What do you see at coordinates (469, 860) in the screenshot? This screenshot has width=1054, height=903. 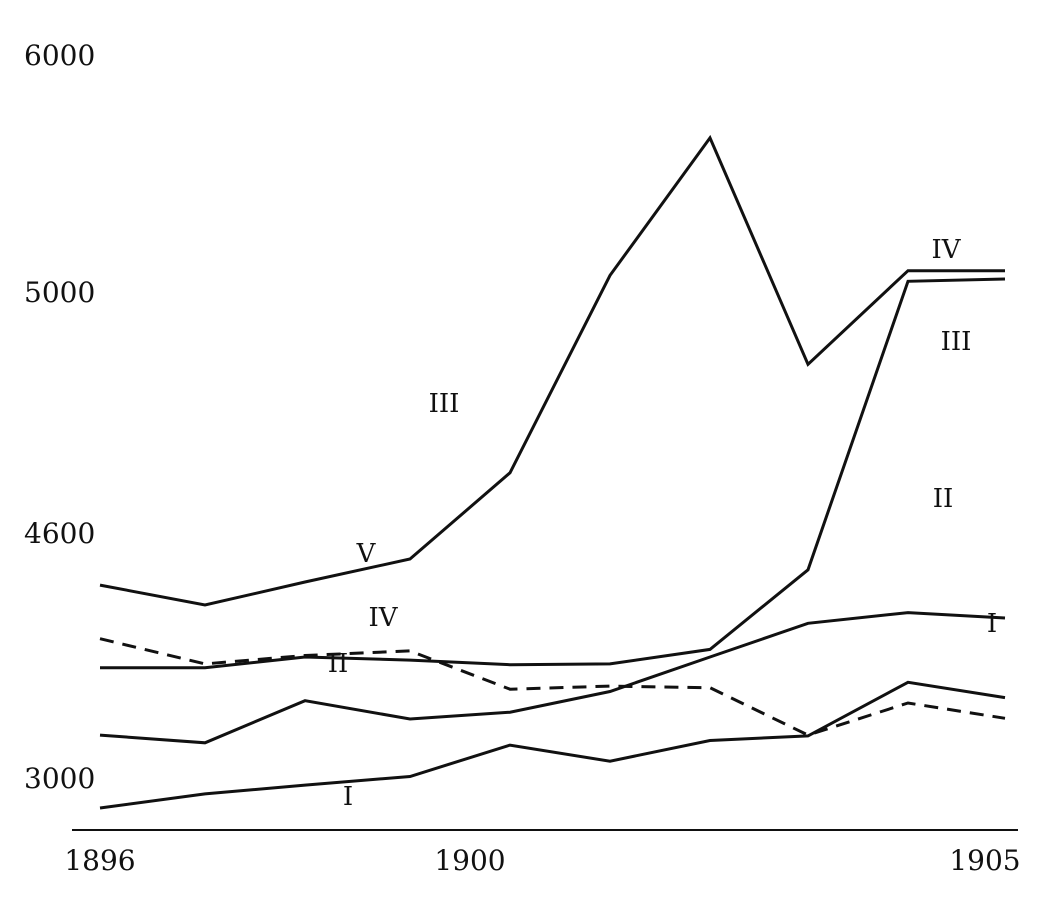 I see `x-tick-label: 1900` at bounding box center [469, 860].